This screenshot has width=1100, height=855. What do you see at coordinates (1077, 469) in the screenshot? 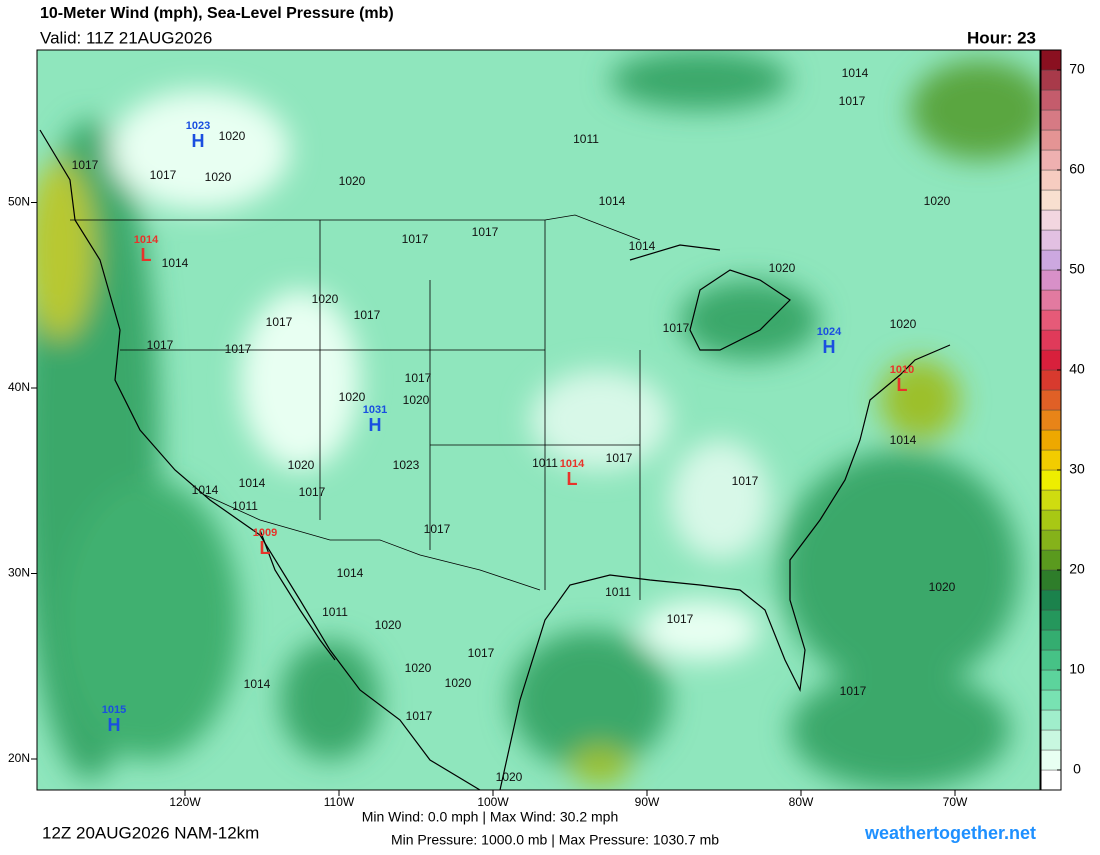
I see `colorbar-label: 30` at bounding box center [1077, 469].